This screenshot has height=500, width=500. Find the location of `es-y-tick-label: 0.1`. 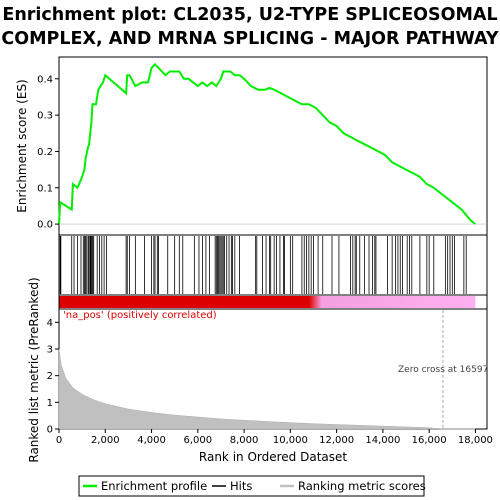

es-y-tick-label: 0.1 is located at coordinates (45, 188).